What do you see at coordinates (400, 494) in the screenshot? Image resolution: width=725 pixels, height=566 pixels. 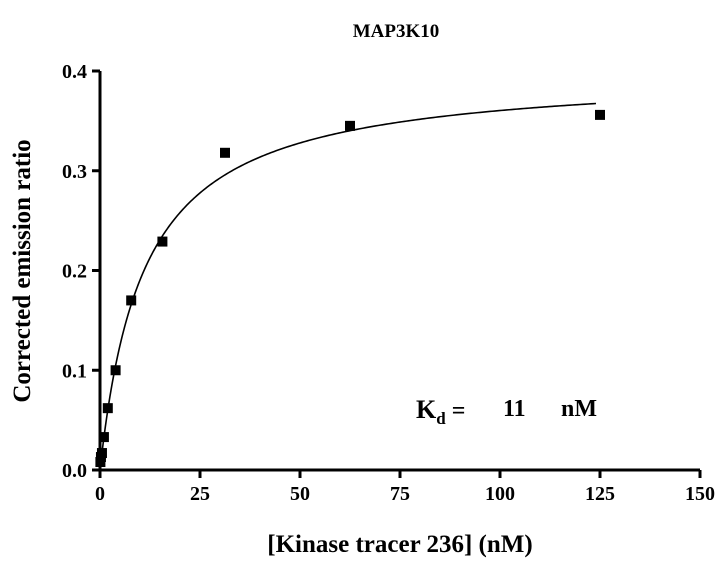 I see `x-tick-label: 75` at bounding box center [400, 494].